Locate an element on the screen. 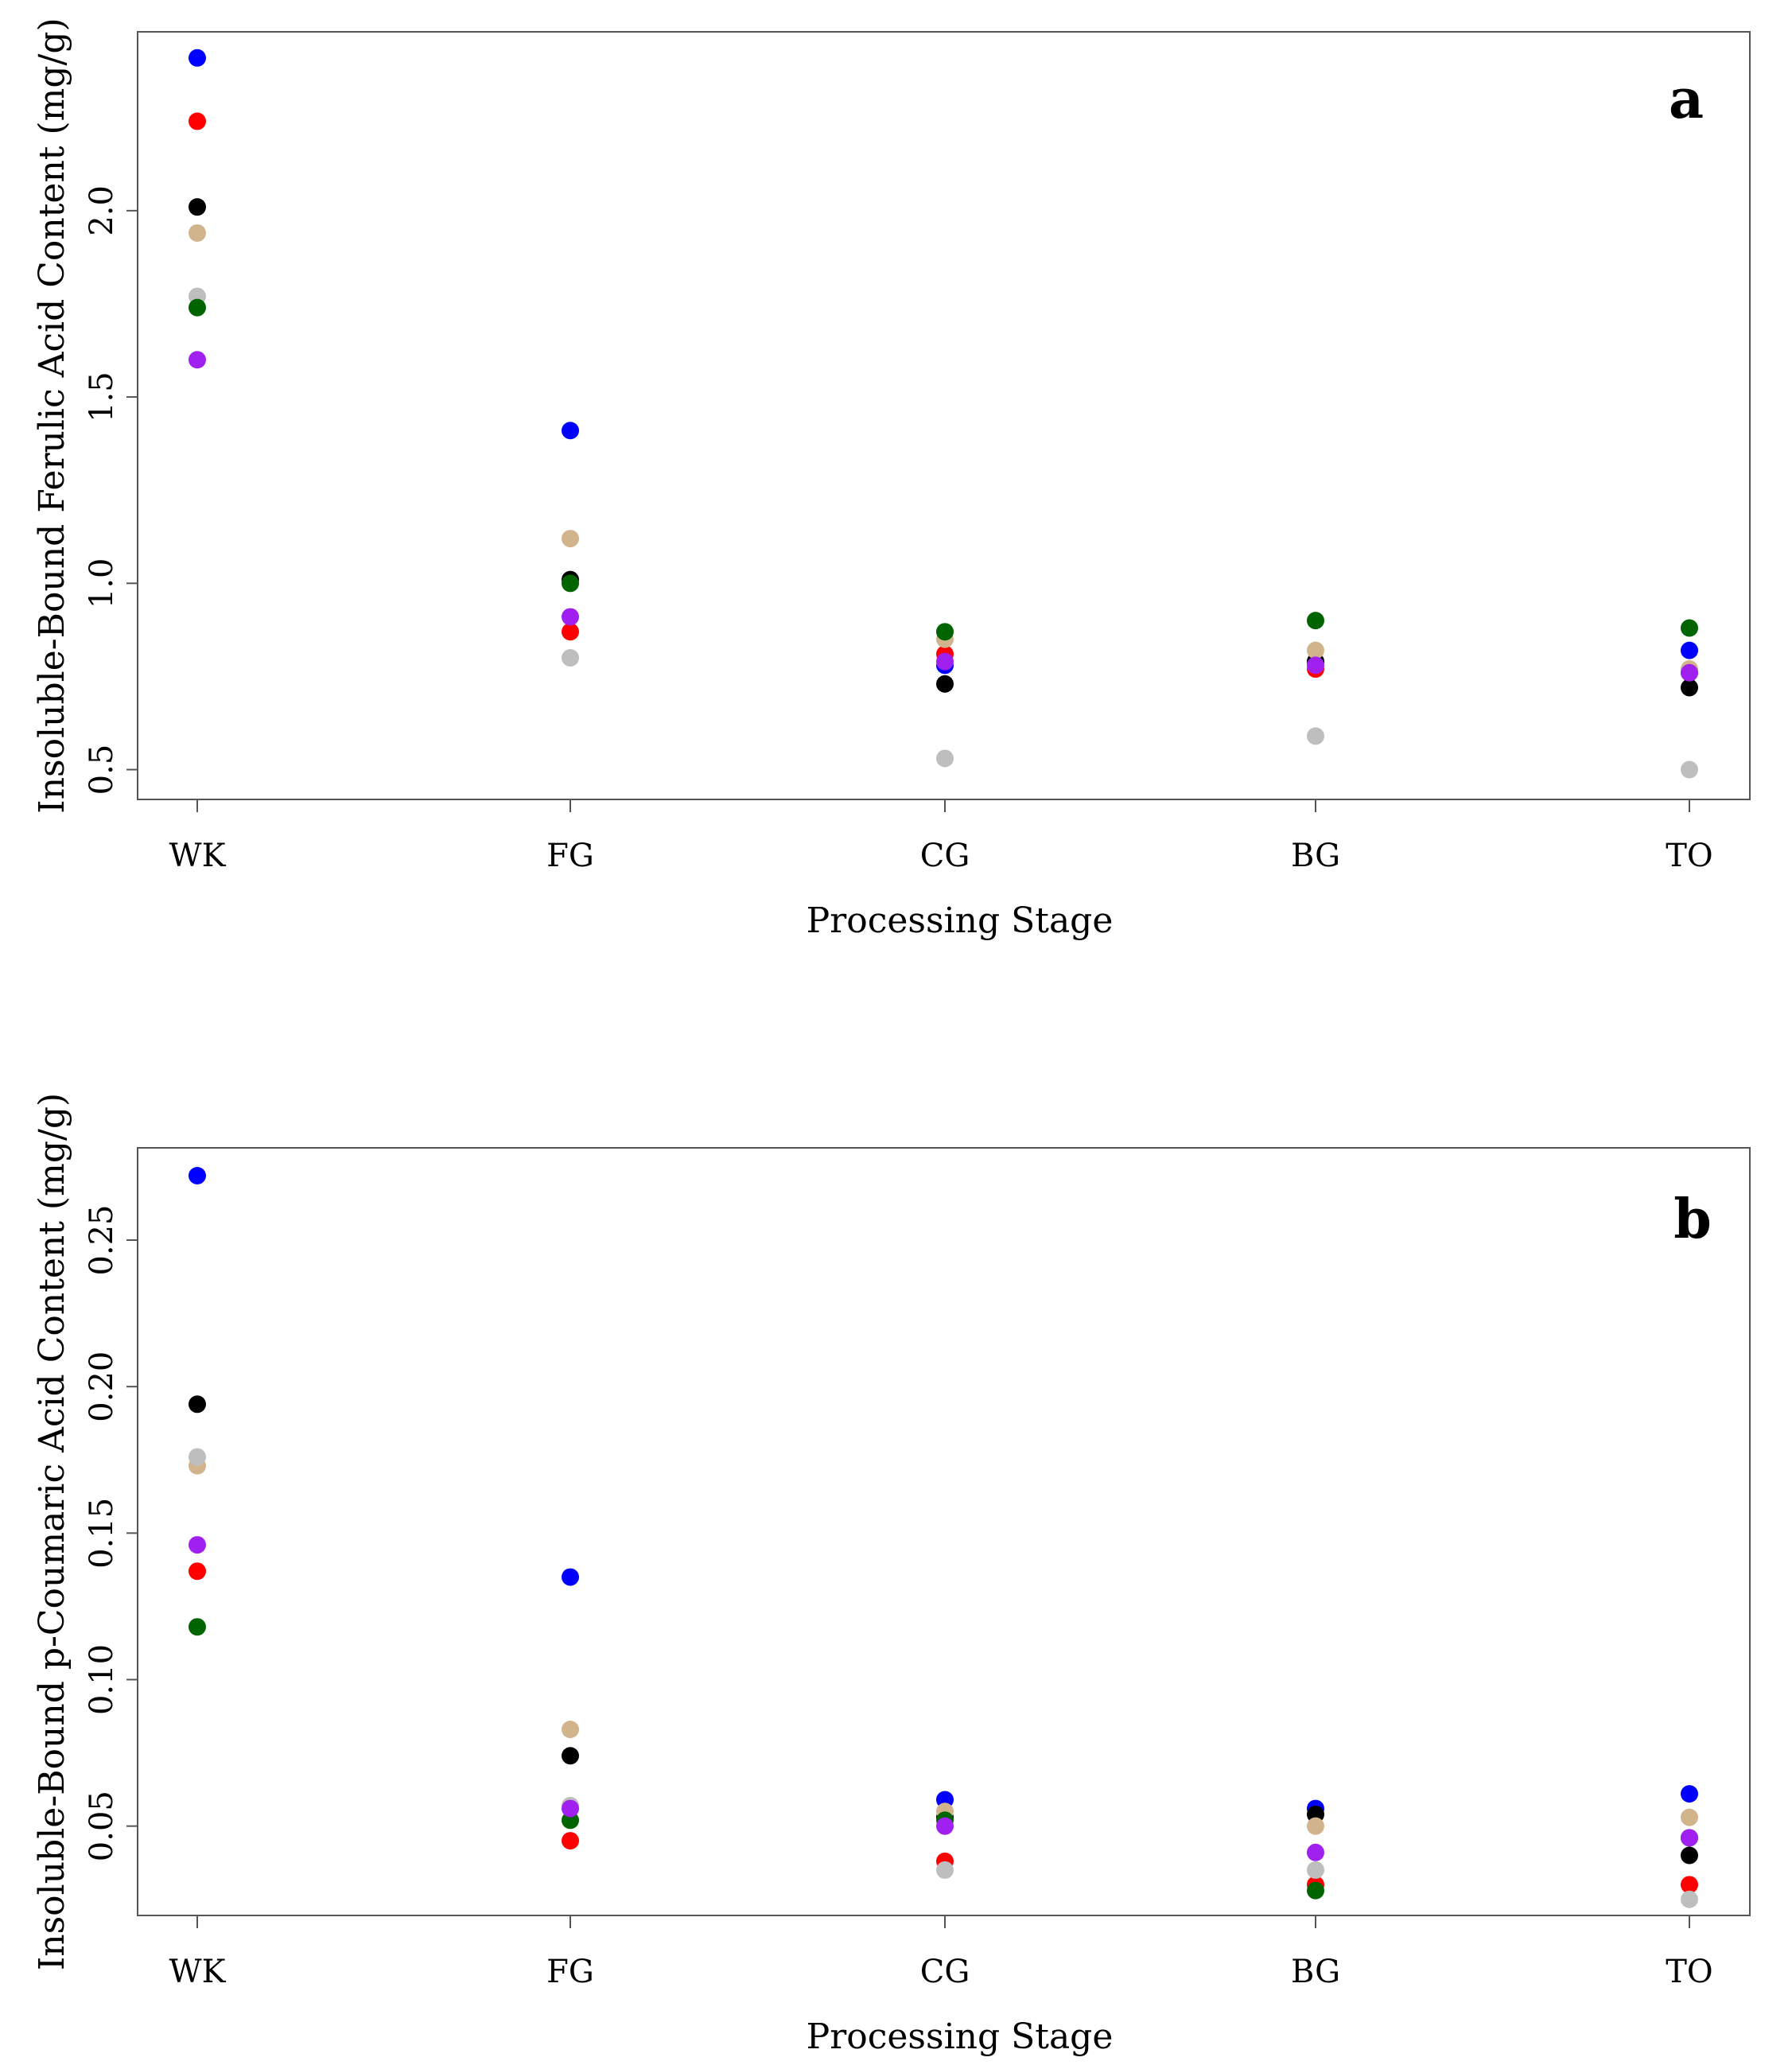  y-tick-label: 1.0 is located at coordinates (102, 583).